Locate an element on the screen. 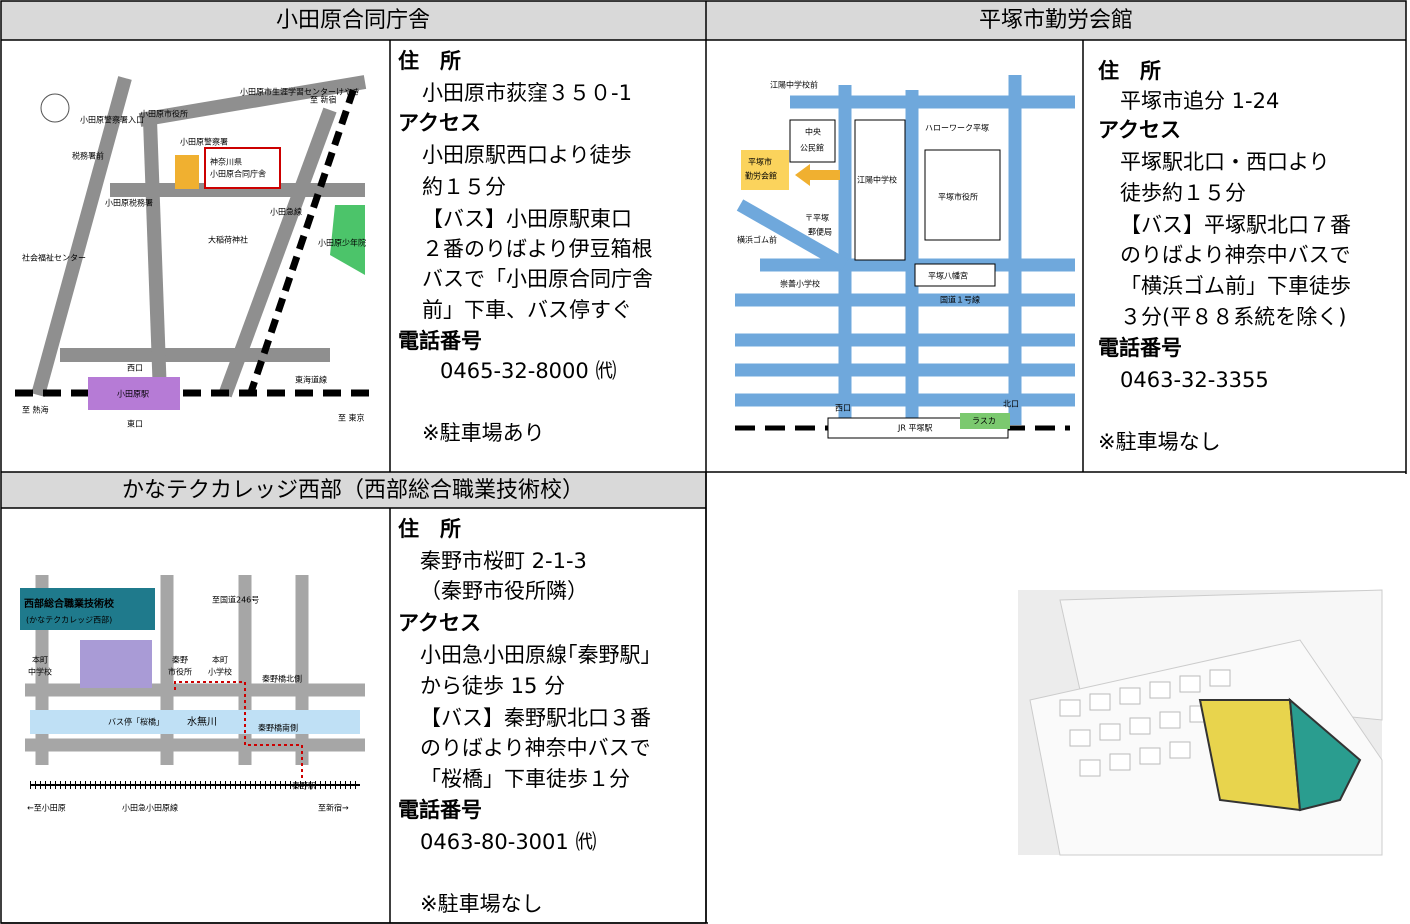 The image size is (1410, 924). map-label: 江陽中学校 is located at coordinates (877, 180).